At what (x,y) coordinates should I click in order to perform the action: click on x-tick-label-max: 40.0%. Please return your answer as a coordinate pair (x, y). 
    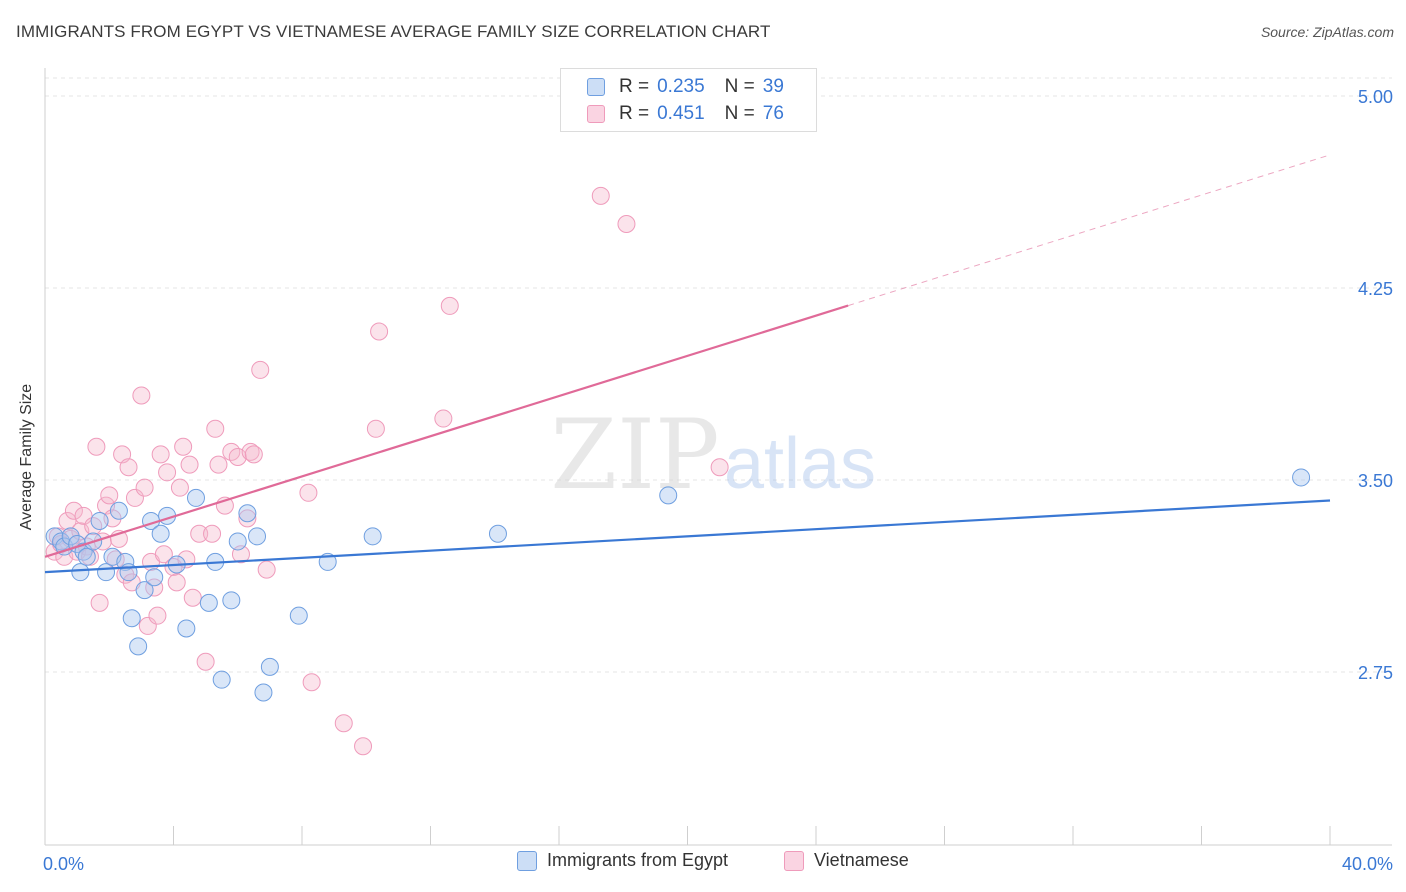
    Looking at the image, I should click on (1367, 864).